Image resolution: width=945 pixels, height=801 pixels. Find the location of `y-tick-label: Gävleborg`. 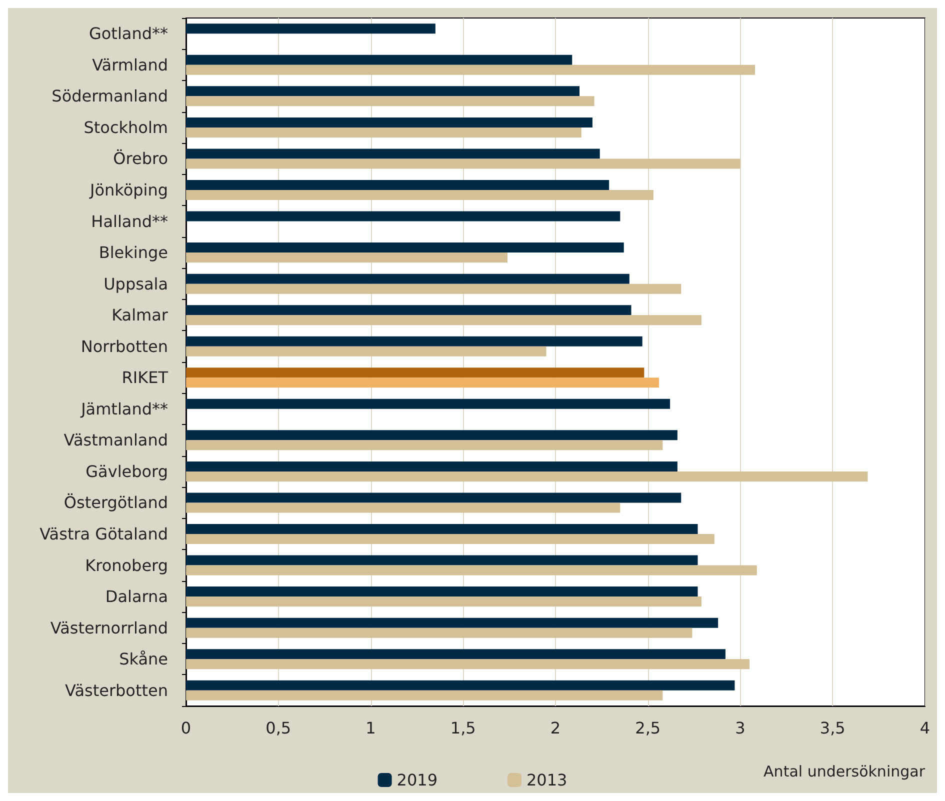

y-tick-label: Gävleborg is located at coordinates (127, 471).